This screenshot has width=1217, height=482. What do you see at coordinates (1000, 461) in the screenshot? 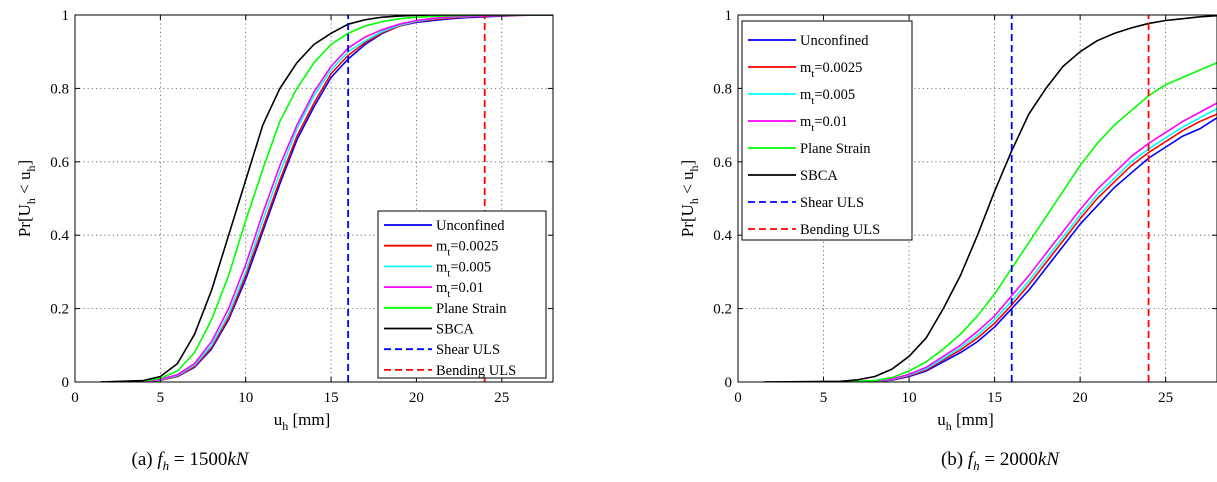
I see `figure-caption: (b) fh = 2000kN` at bounding box center [1000, 461].